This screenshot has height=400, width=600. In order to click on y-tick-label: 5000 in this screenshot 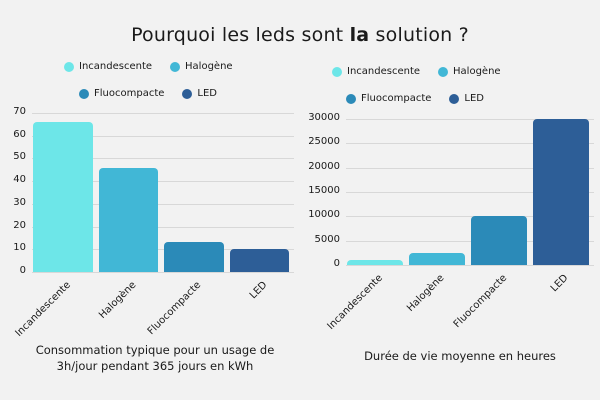, I will do `click(327, 239)`.